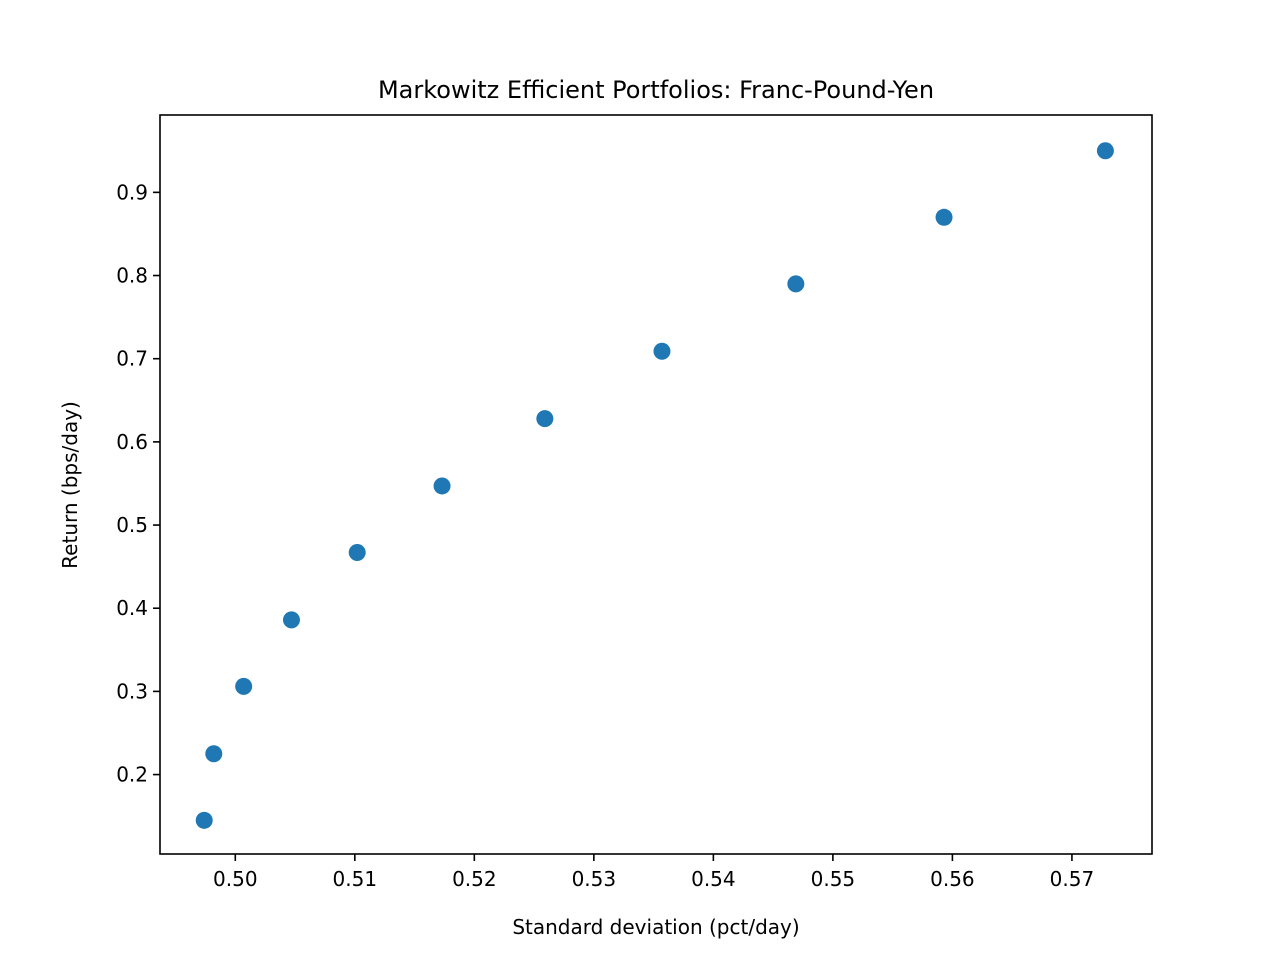  What do you see at coordinates (132, 192) in the screenshot?
I see `y-tick-label: 0.9` at bounding box center [132, 192].